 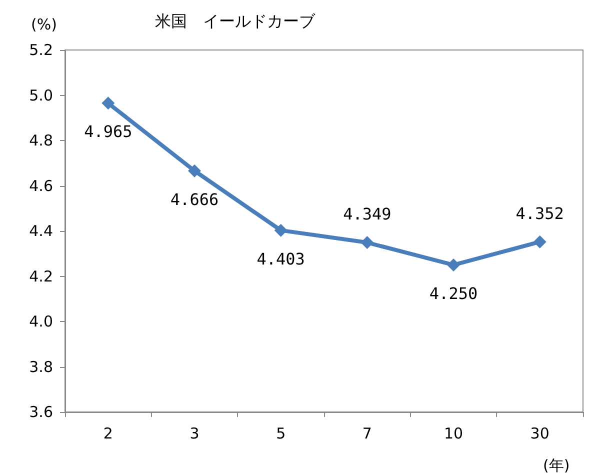 What do you see at coordinates (41, 50) in the screenshot?
I see `y-tick-label: 5.2` at bounding box center [41, 50].